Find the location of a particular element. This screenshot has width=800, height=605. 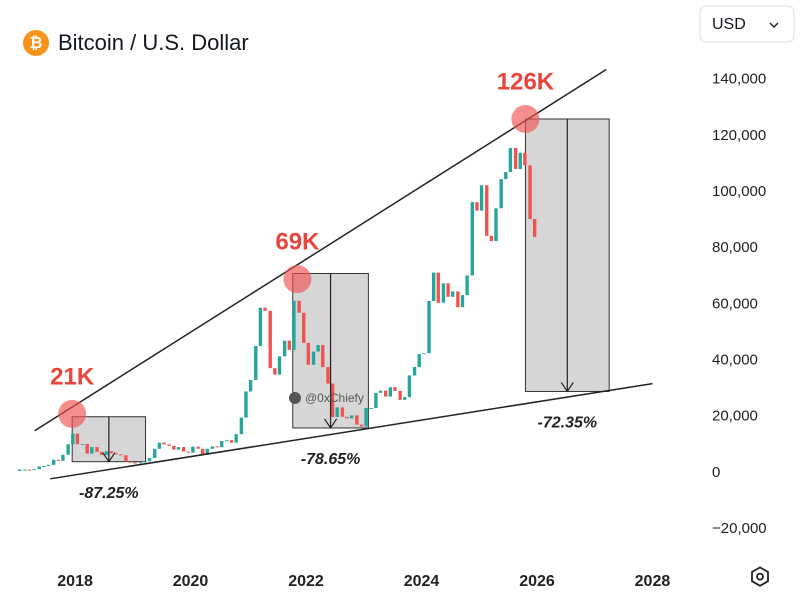

x-tick-label: 2026 is located at coordinates (537, 581).